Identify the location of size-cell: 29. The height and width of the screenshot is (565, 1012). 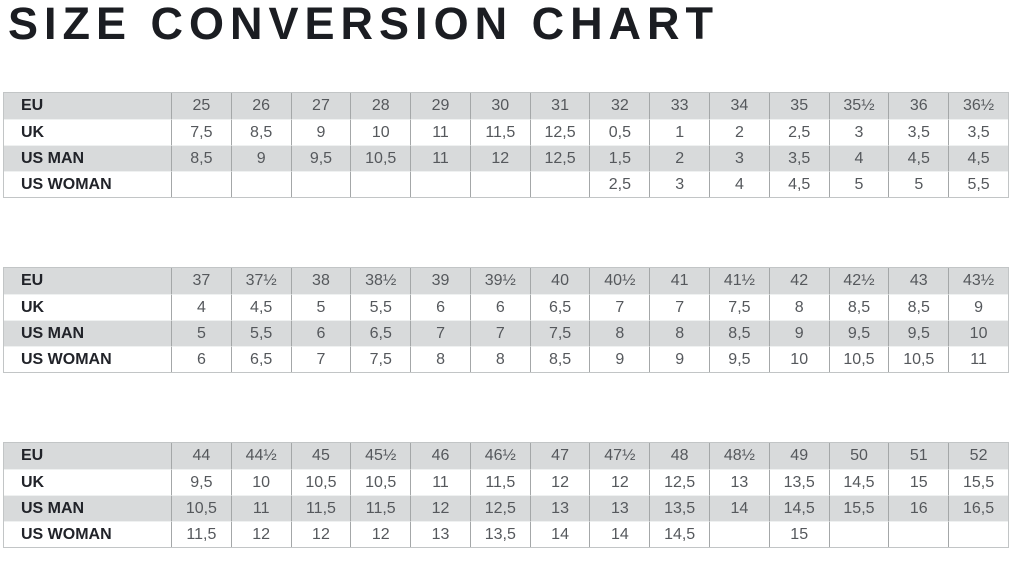
(440, 106).